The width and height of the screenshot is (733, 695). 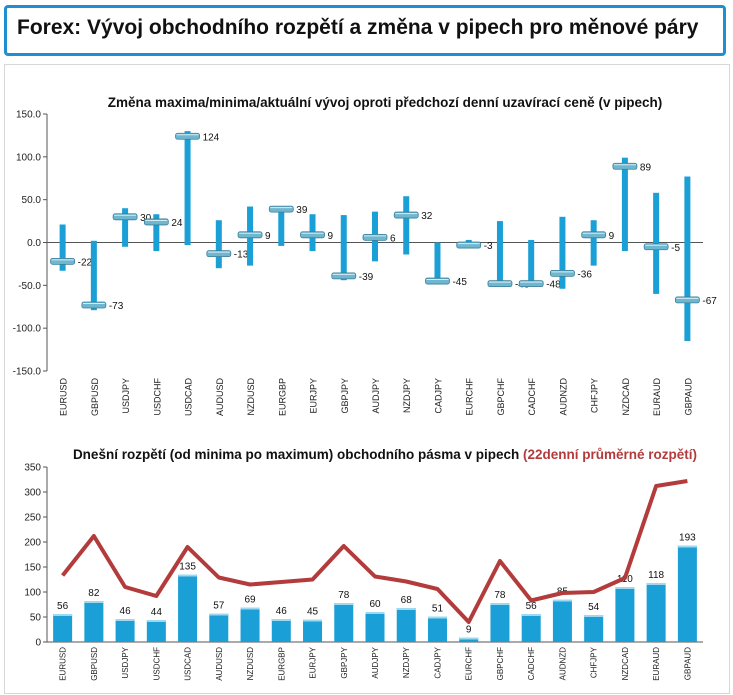 I want to click on chart1-y-tick-label: -150.0, so click(x=27, y=372).